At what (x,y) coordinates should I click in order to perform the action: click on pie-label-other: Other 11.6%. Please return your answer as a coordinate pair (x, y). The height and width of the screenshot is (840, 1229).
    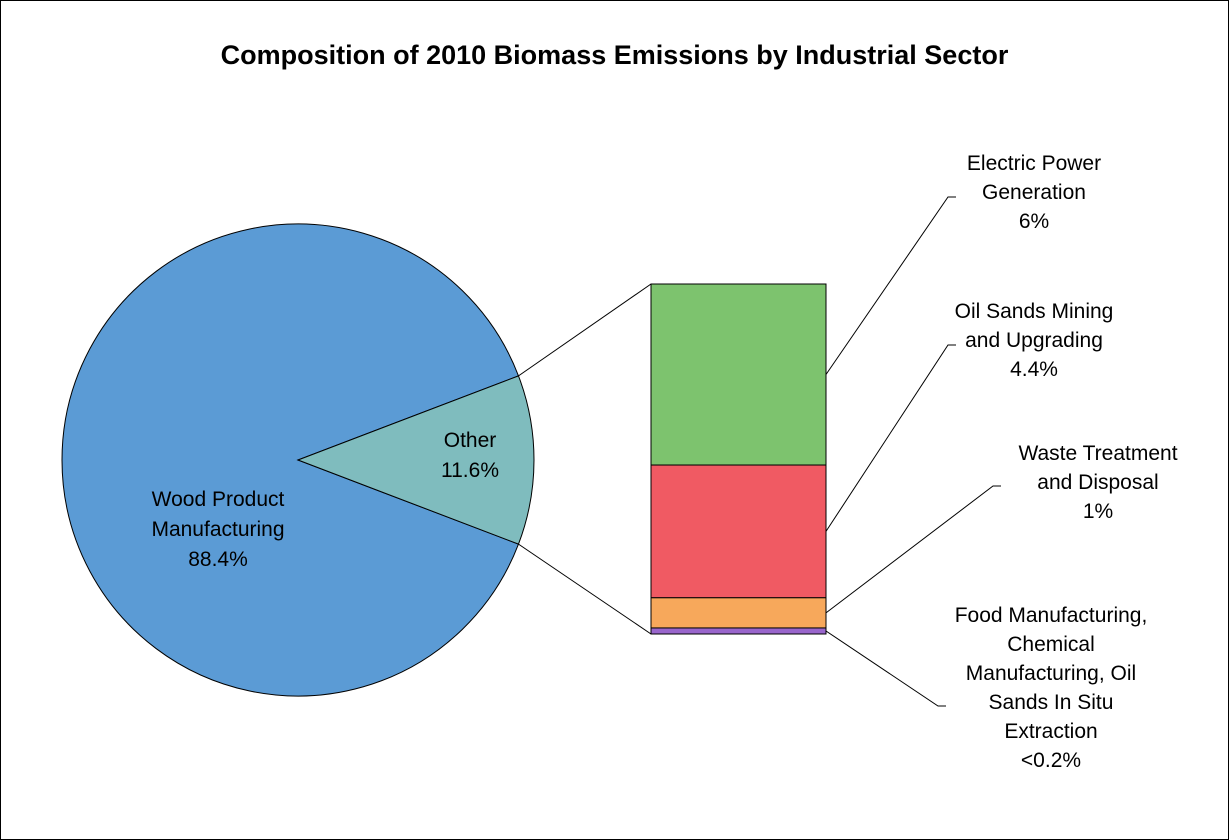
    Looking at the image, I should click on (470, 455).